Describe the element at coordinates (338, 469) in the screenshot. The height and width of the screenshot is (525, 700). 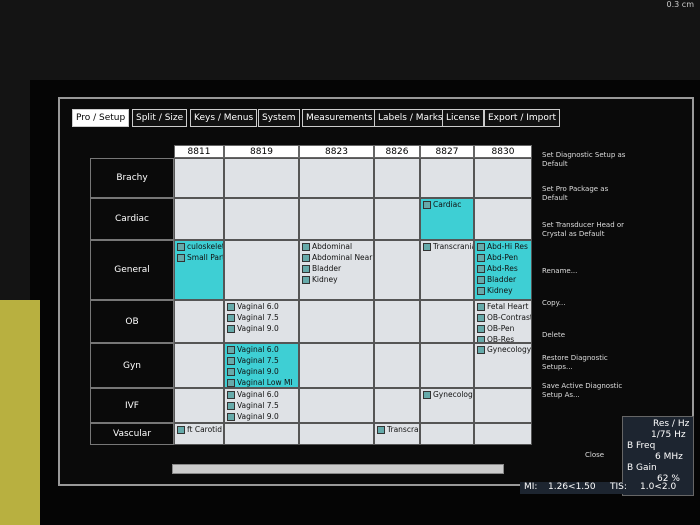
I see `scrollbar` at that location.